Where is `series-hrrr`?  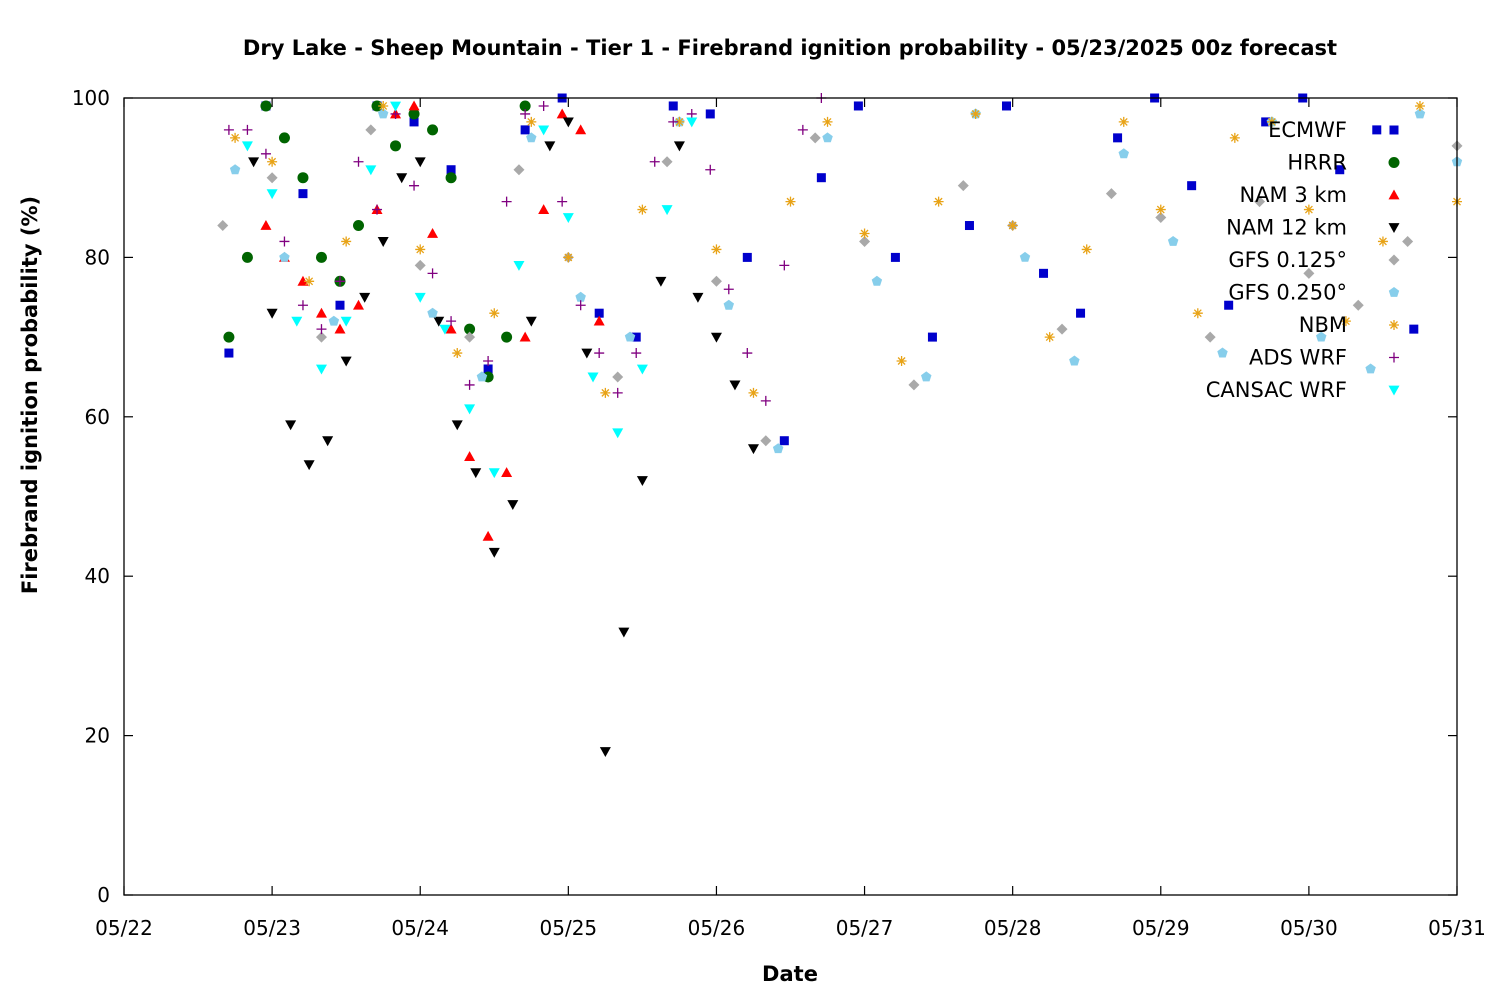 series-hrrr is located at coordinates (377, 241).